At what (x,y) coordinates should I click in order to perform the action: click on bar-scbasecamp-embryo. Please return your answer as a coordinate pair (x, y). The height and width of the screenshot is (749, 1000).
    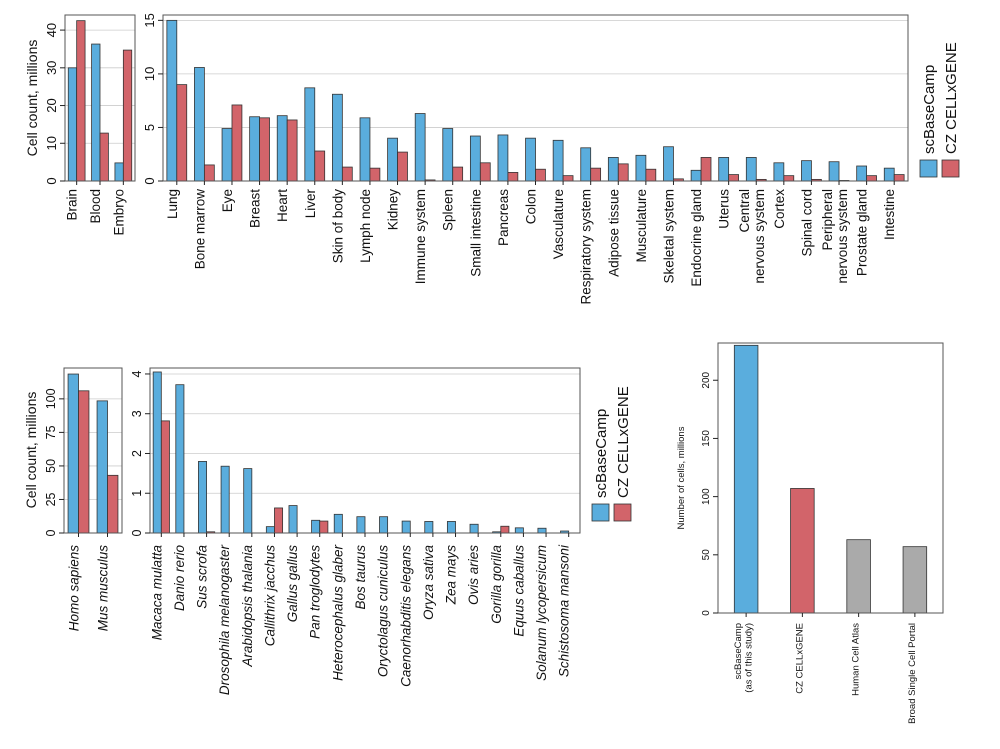
    Looking at the image, I should click on (119, 172).